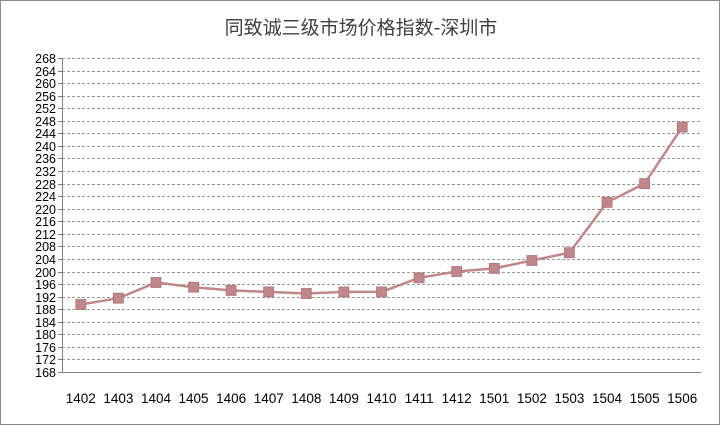 Image resolution: width=720 pixels, height=426 pixels. What do you see at coordinates (419, 398) in the screenshot?
I see `x-tick-label: 1411` at bounding box center [419, 398].